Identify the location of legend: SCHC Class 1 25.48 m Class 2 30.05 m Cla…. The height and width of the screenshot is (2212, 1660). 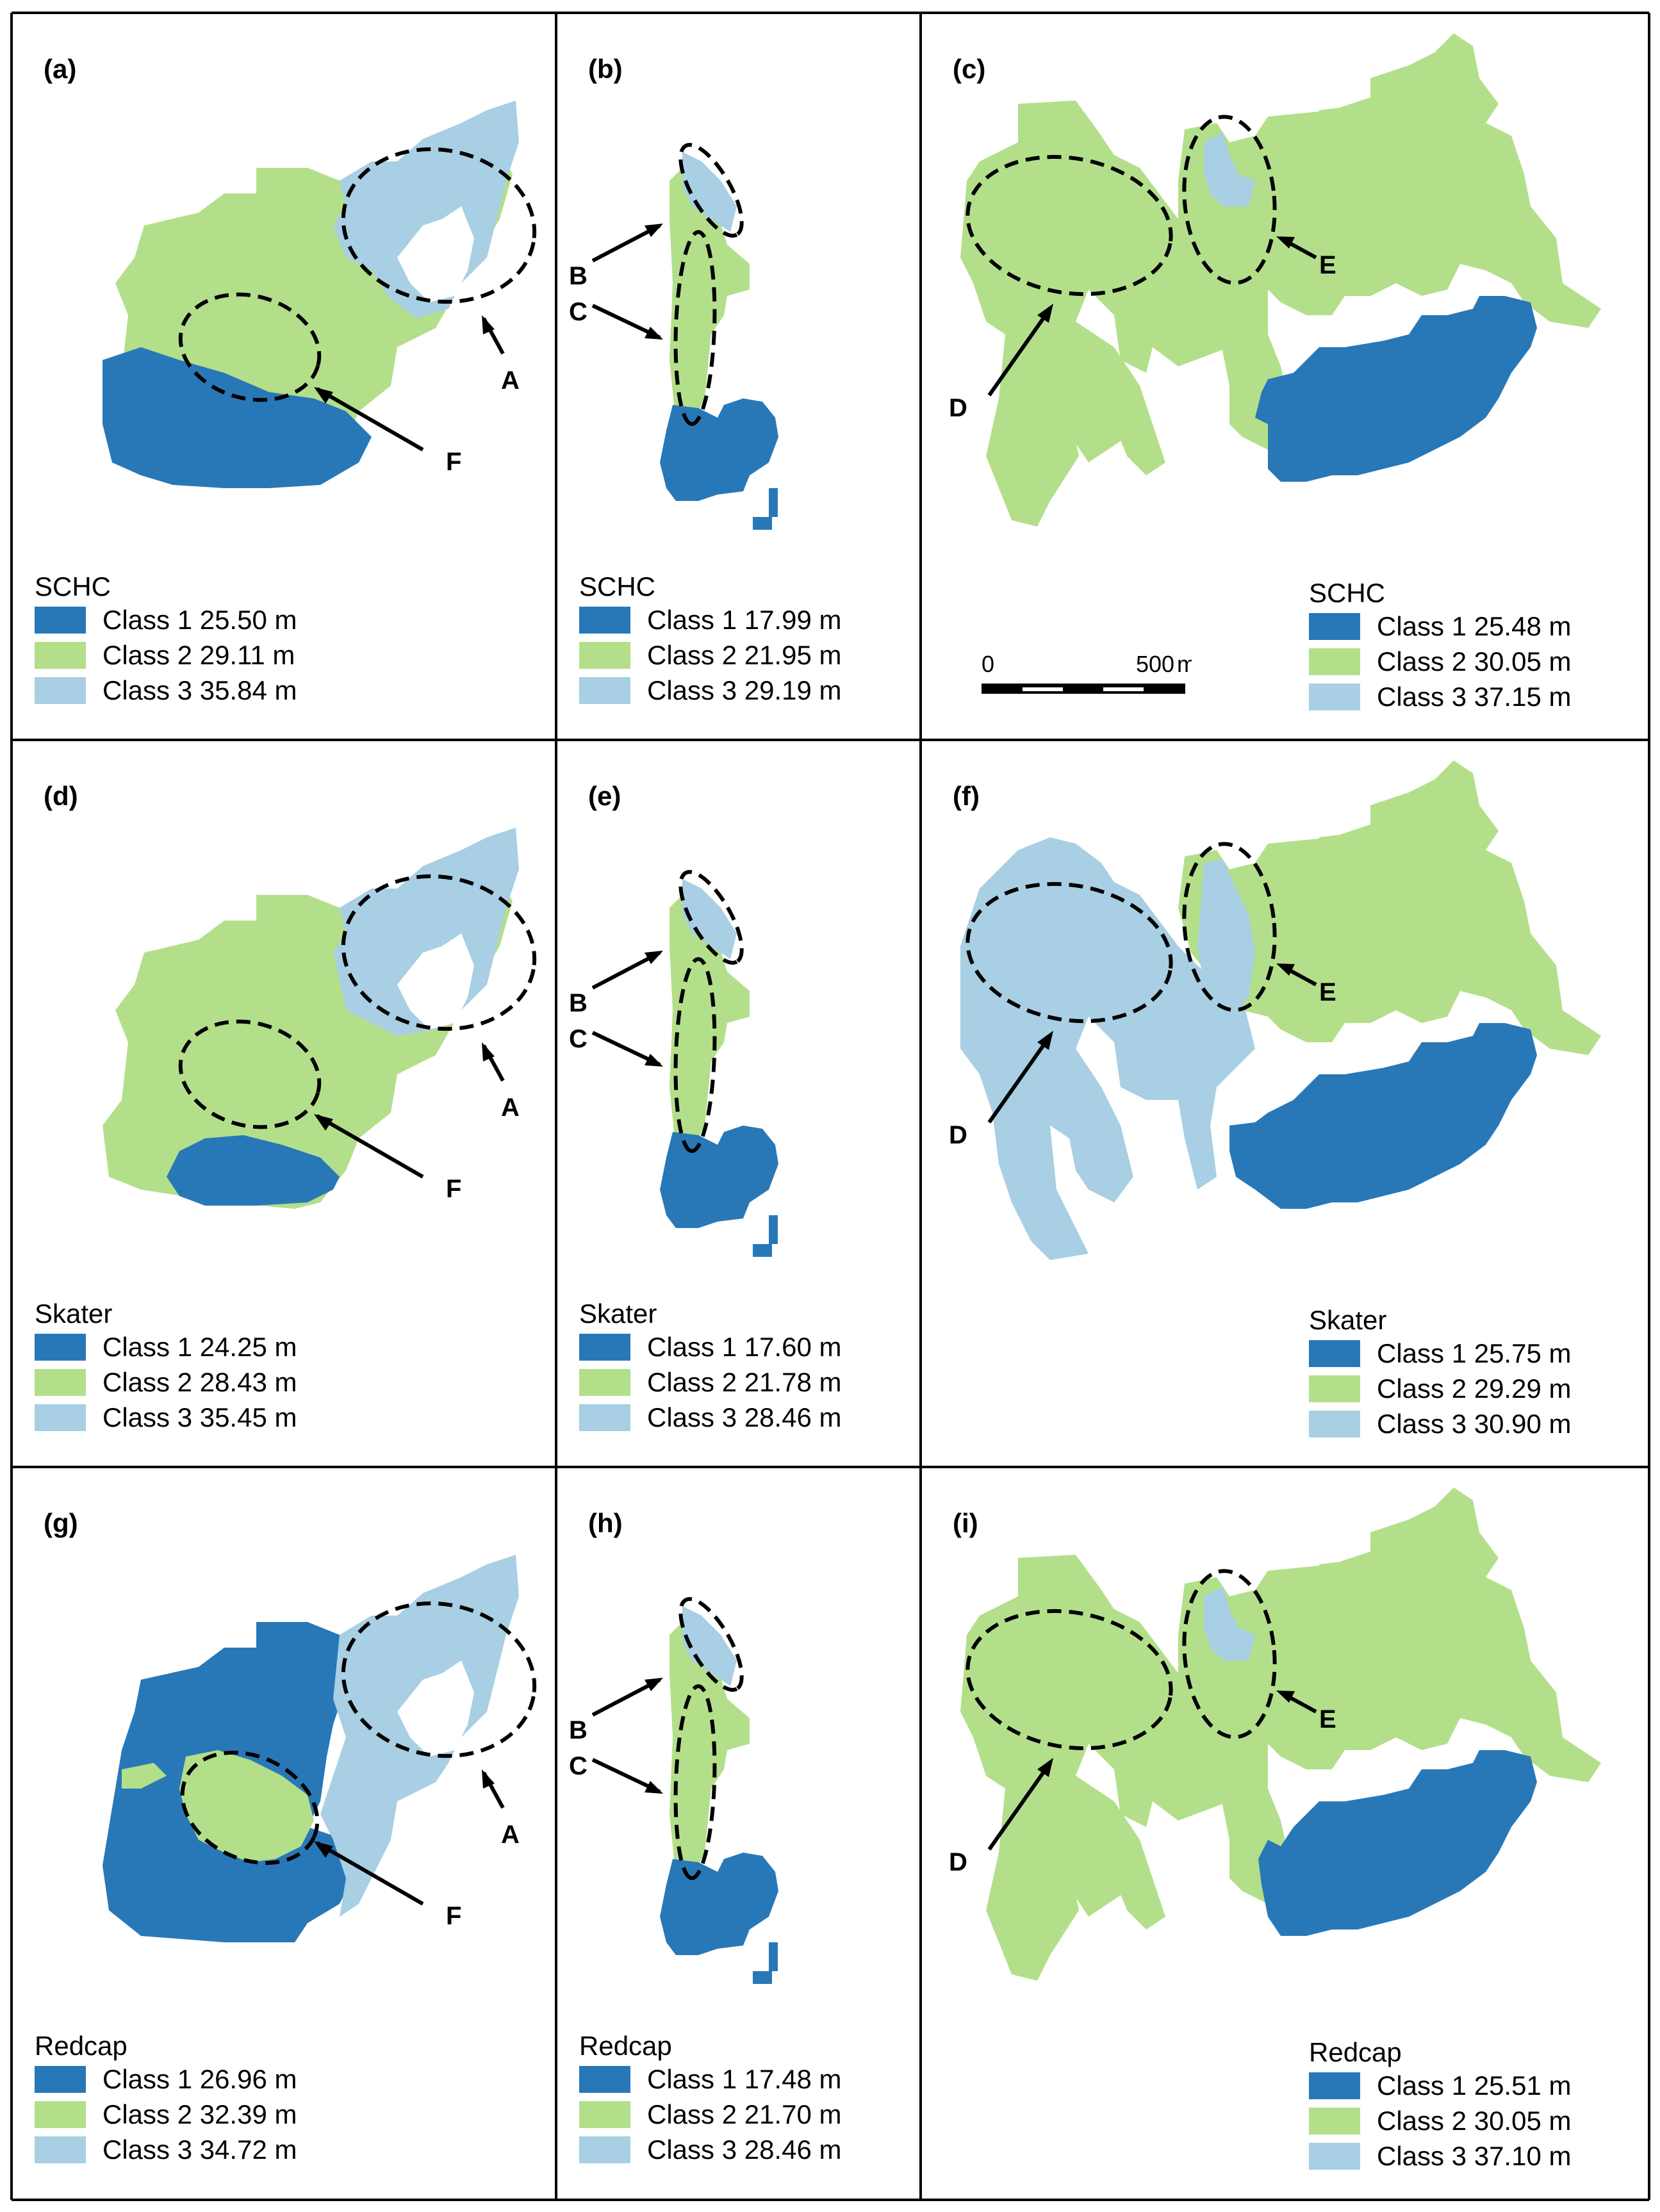
(1440, 646).